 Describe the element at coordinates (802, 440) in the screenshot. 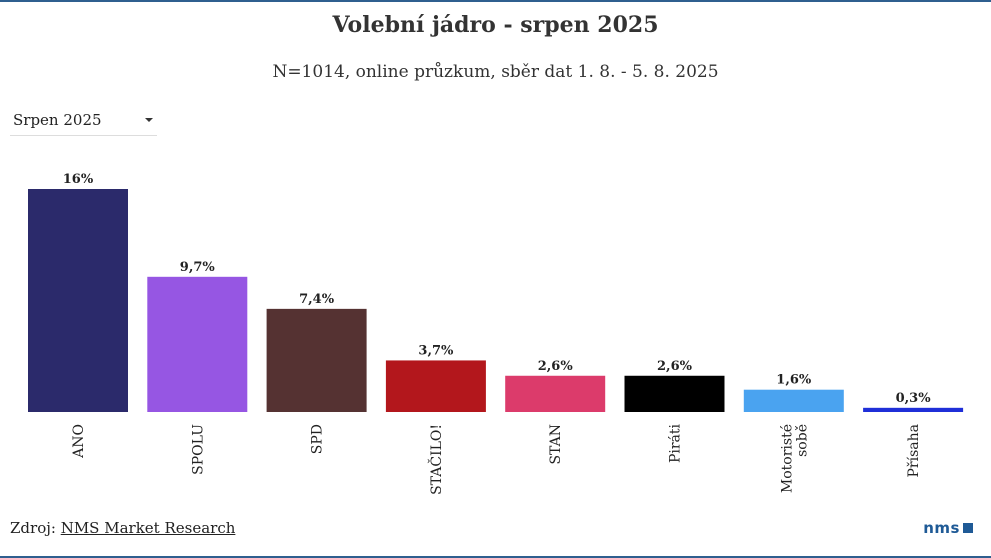

I see `category-label-line: sobě` at that location.